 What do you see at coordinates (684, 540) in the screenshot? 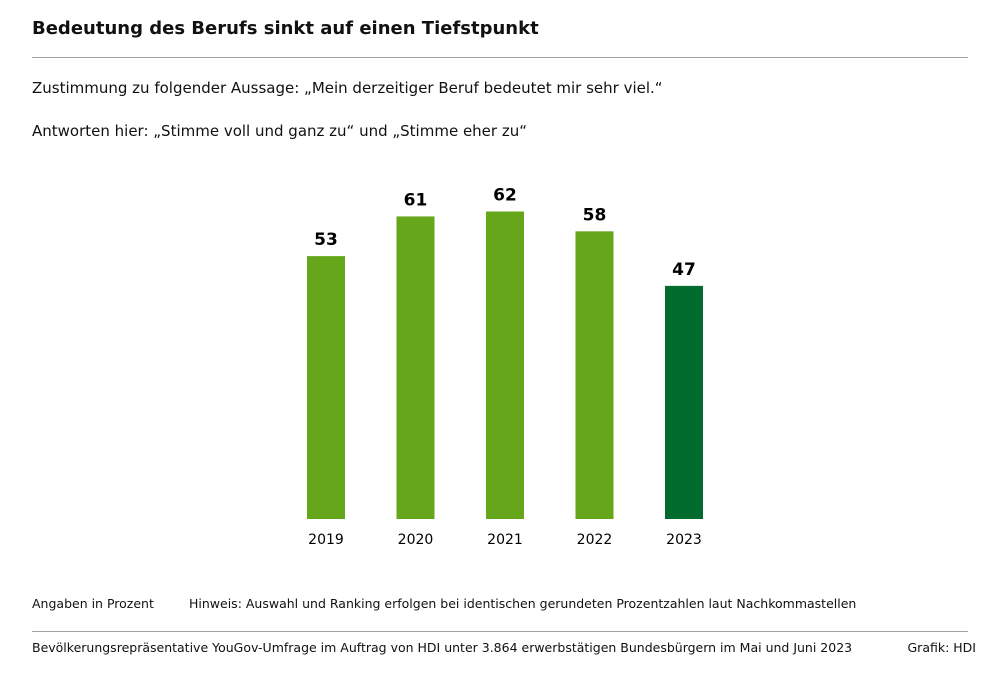
I see `x-tick-label: 2023` at bounding box center [684, 540].